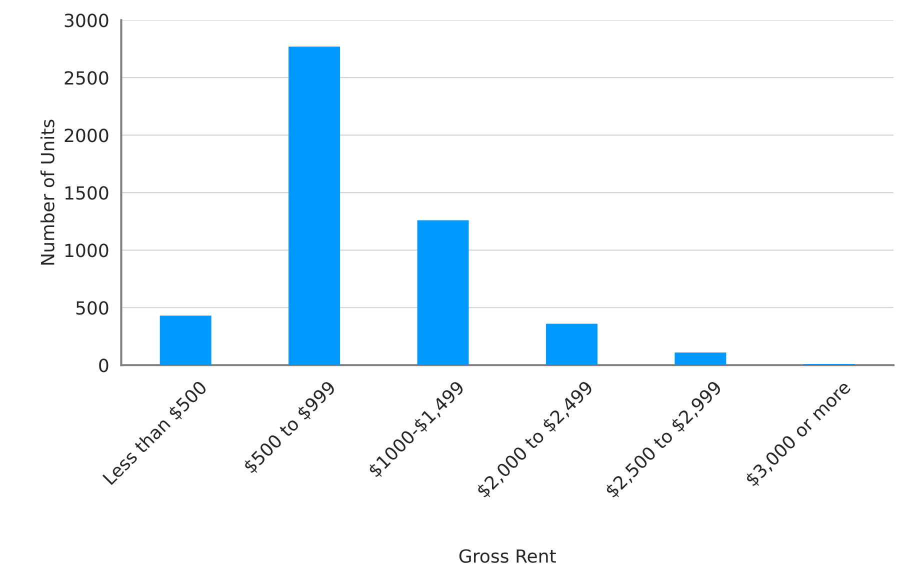  I want to click on y-tick-label: 2500, so click(86, 78).